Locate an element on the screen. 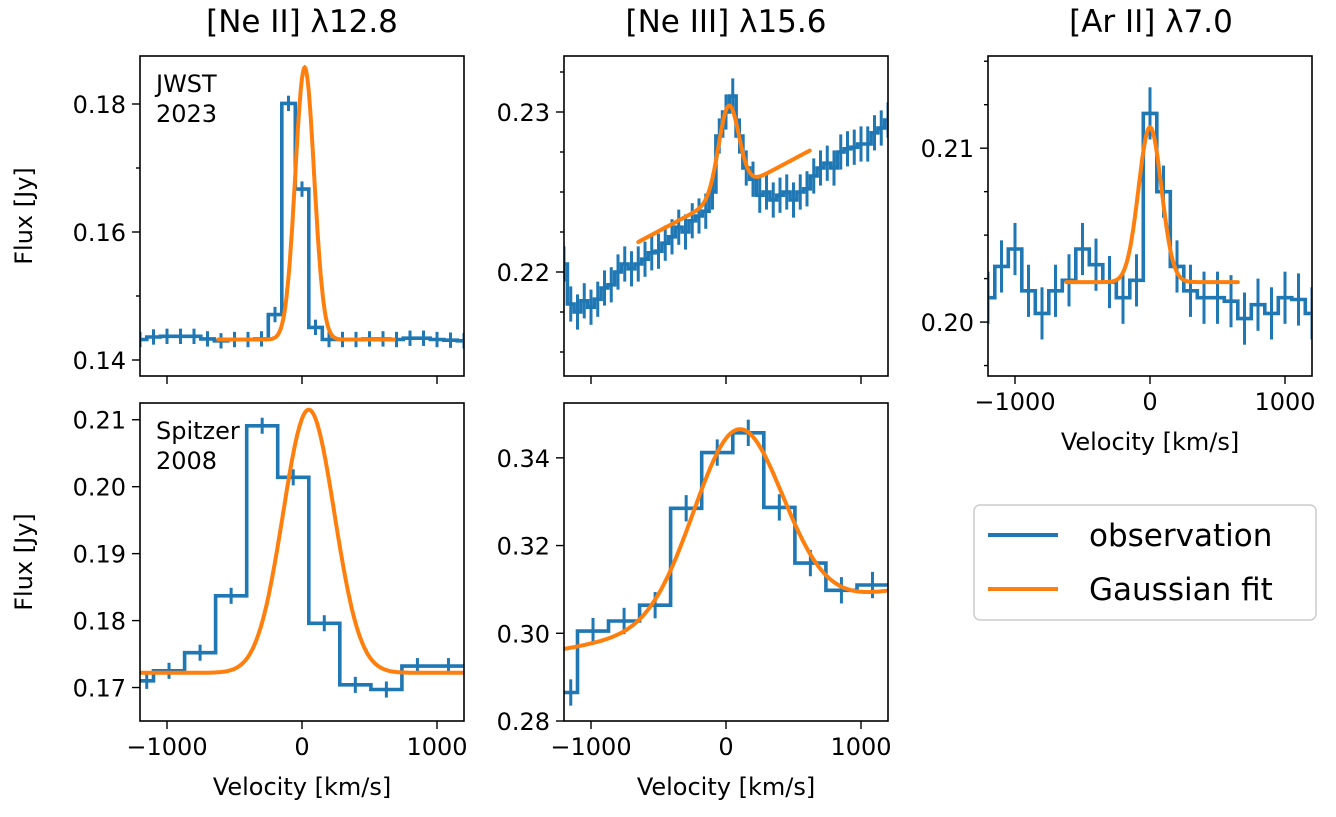 The image size is (1336, 817). y-tick-label: 0.22 is located at coordinates (523, 273).